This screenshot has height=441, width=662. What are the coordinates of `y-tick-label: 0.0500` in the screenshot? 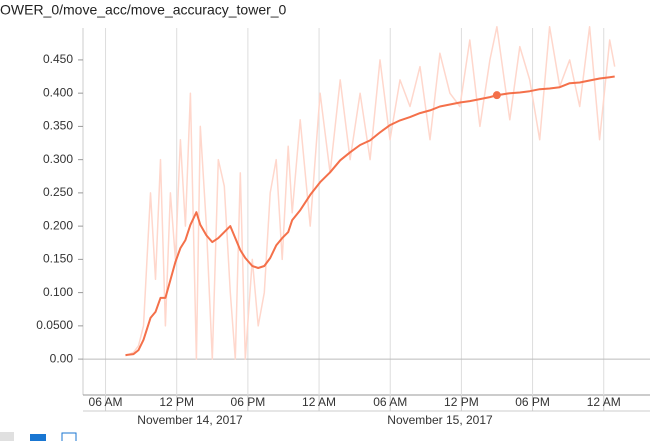 It's located at (54, 325).